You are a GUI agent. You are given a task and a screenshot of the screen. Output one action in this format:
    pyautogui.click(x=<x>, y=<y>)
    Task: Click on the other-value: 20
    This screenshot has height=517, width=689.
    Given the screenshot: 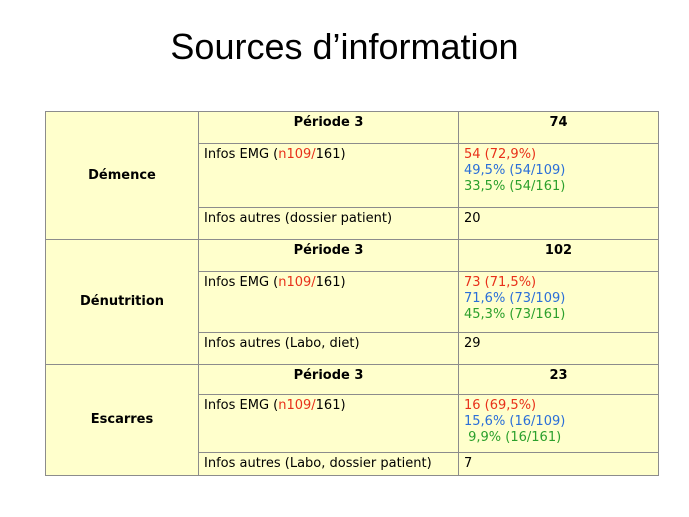 What is the action you would take?
    pyautogui.click(x=558, y=223)
    